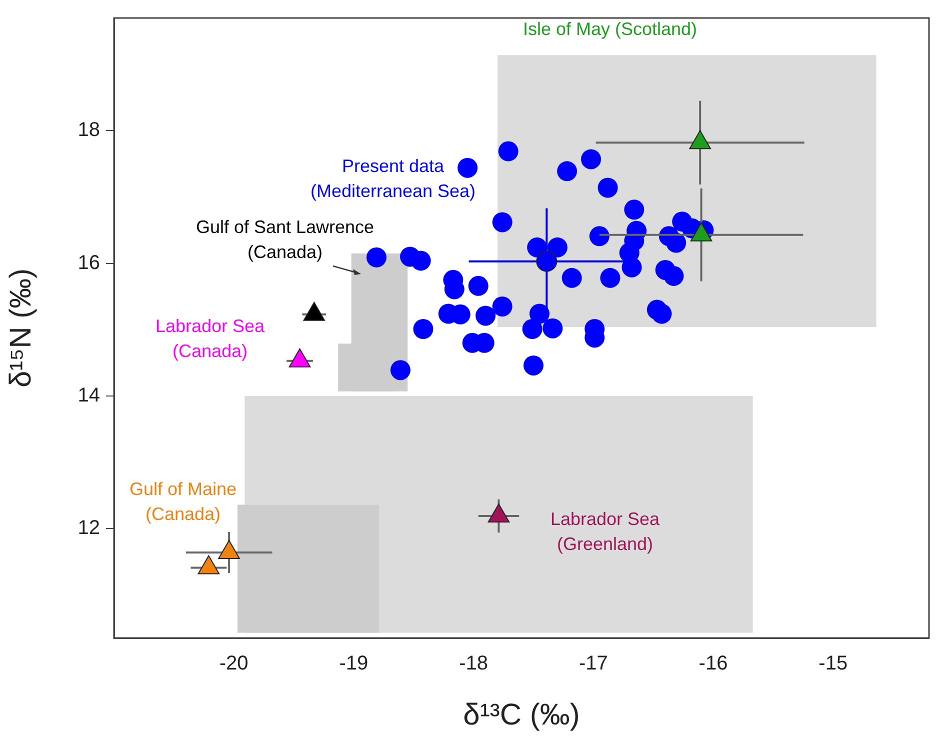 The height and width of the screenshot is (738, 942). What do you see at coordinates (605, 531) in the screenshot?
I see `text: Labrador Sea (Greenland)` at bounding box center [605, 531].